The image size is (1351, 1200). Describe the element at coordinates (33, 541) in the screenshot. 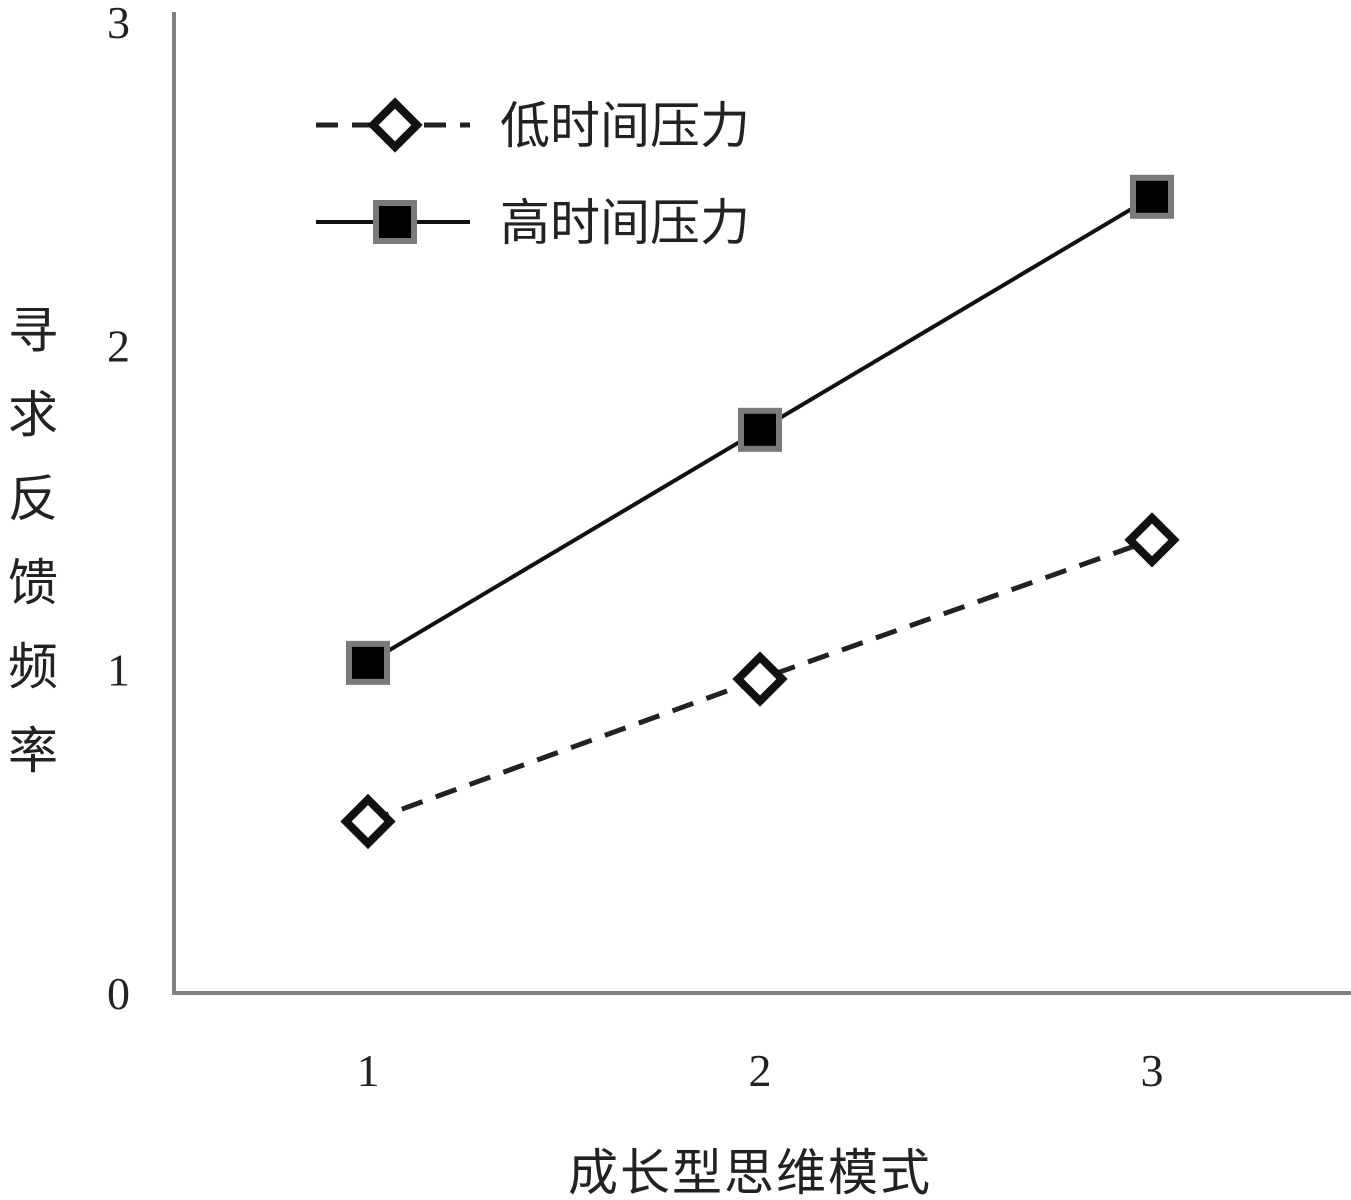

I see `y-axis-title: 寻求反馈频率` at that location.